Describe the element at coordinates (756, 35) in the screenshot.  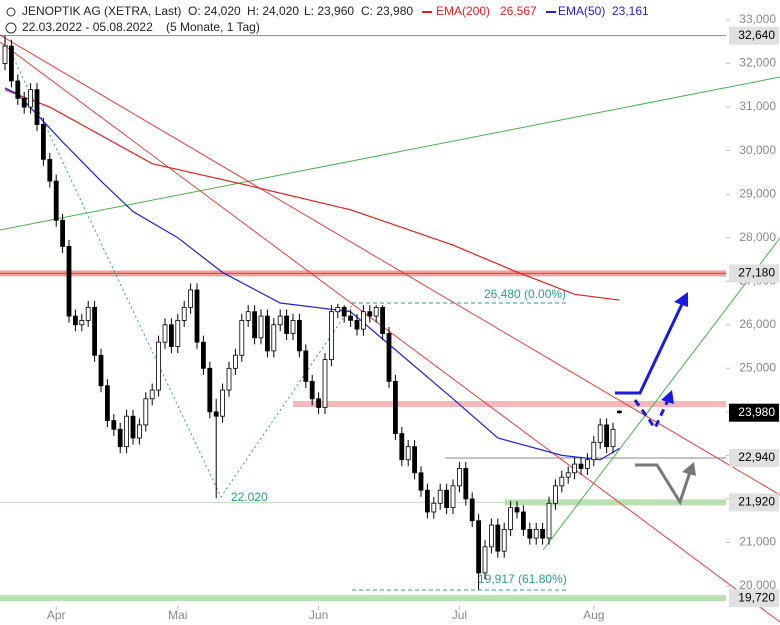
I see `price-label: 32,640` at that location.